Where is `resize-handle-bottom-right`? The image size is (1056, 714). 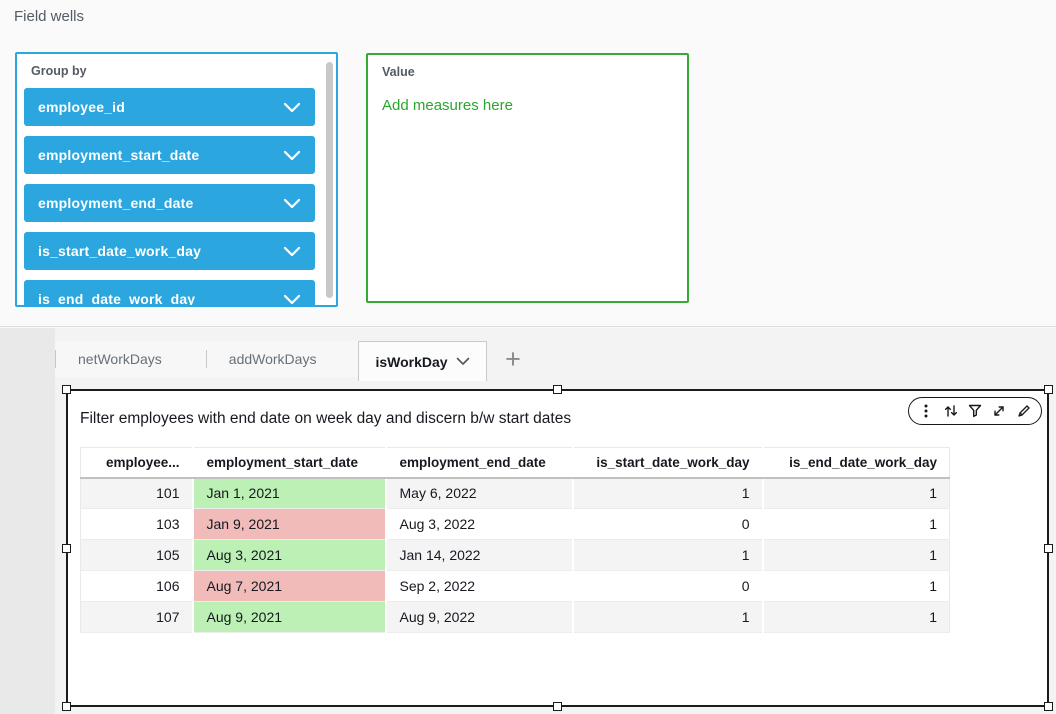
resize-handle-bottom-right is located at coordinates (1048, 706).